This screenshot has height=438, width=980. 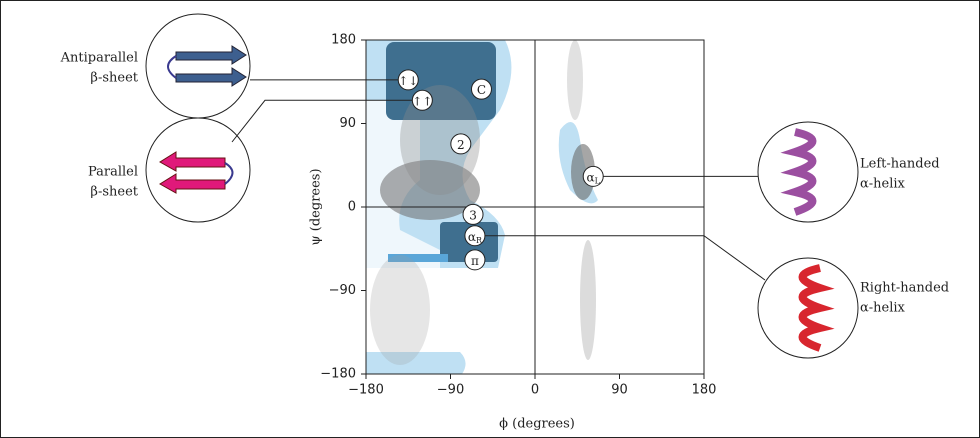 I want to click on region-label-text: ↑↓, so click(x=408, y=80).